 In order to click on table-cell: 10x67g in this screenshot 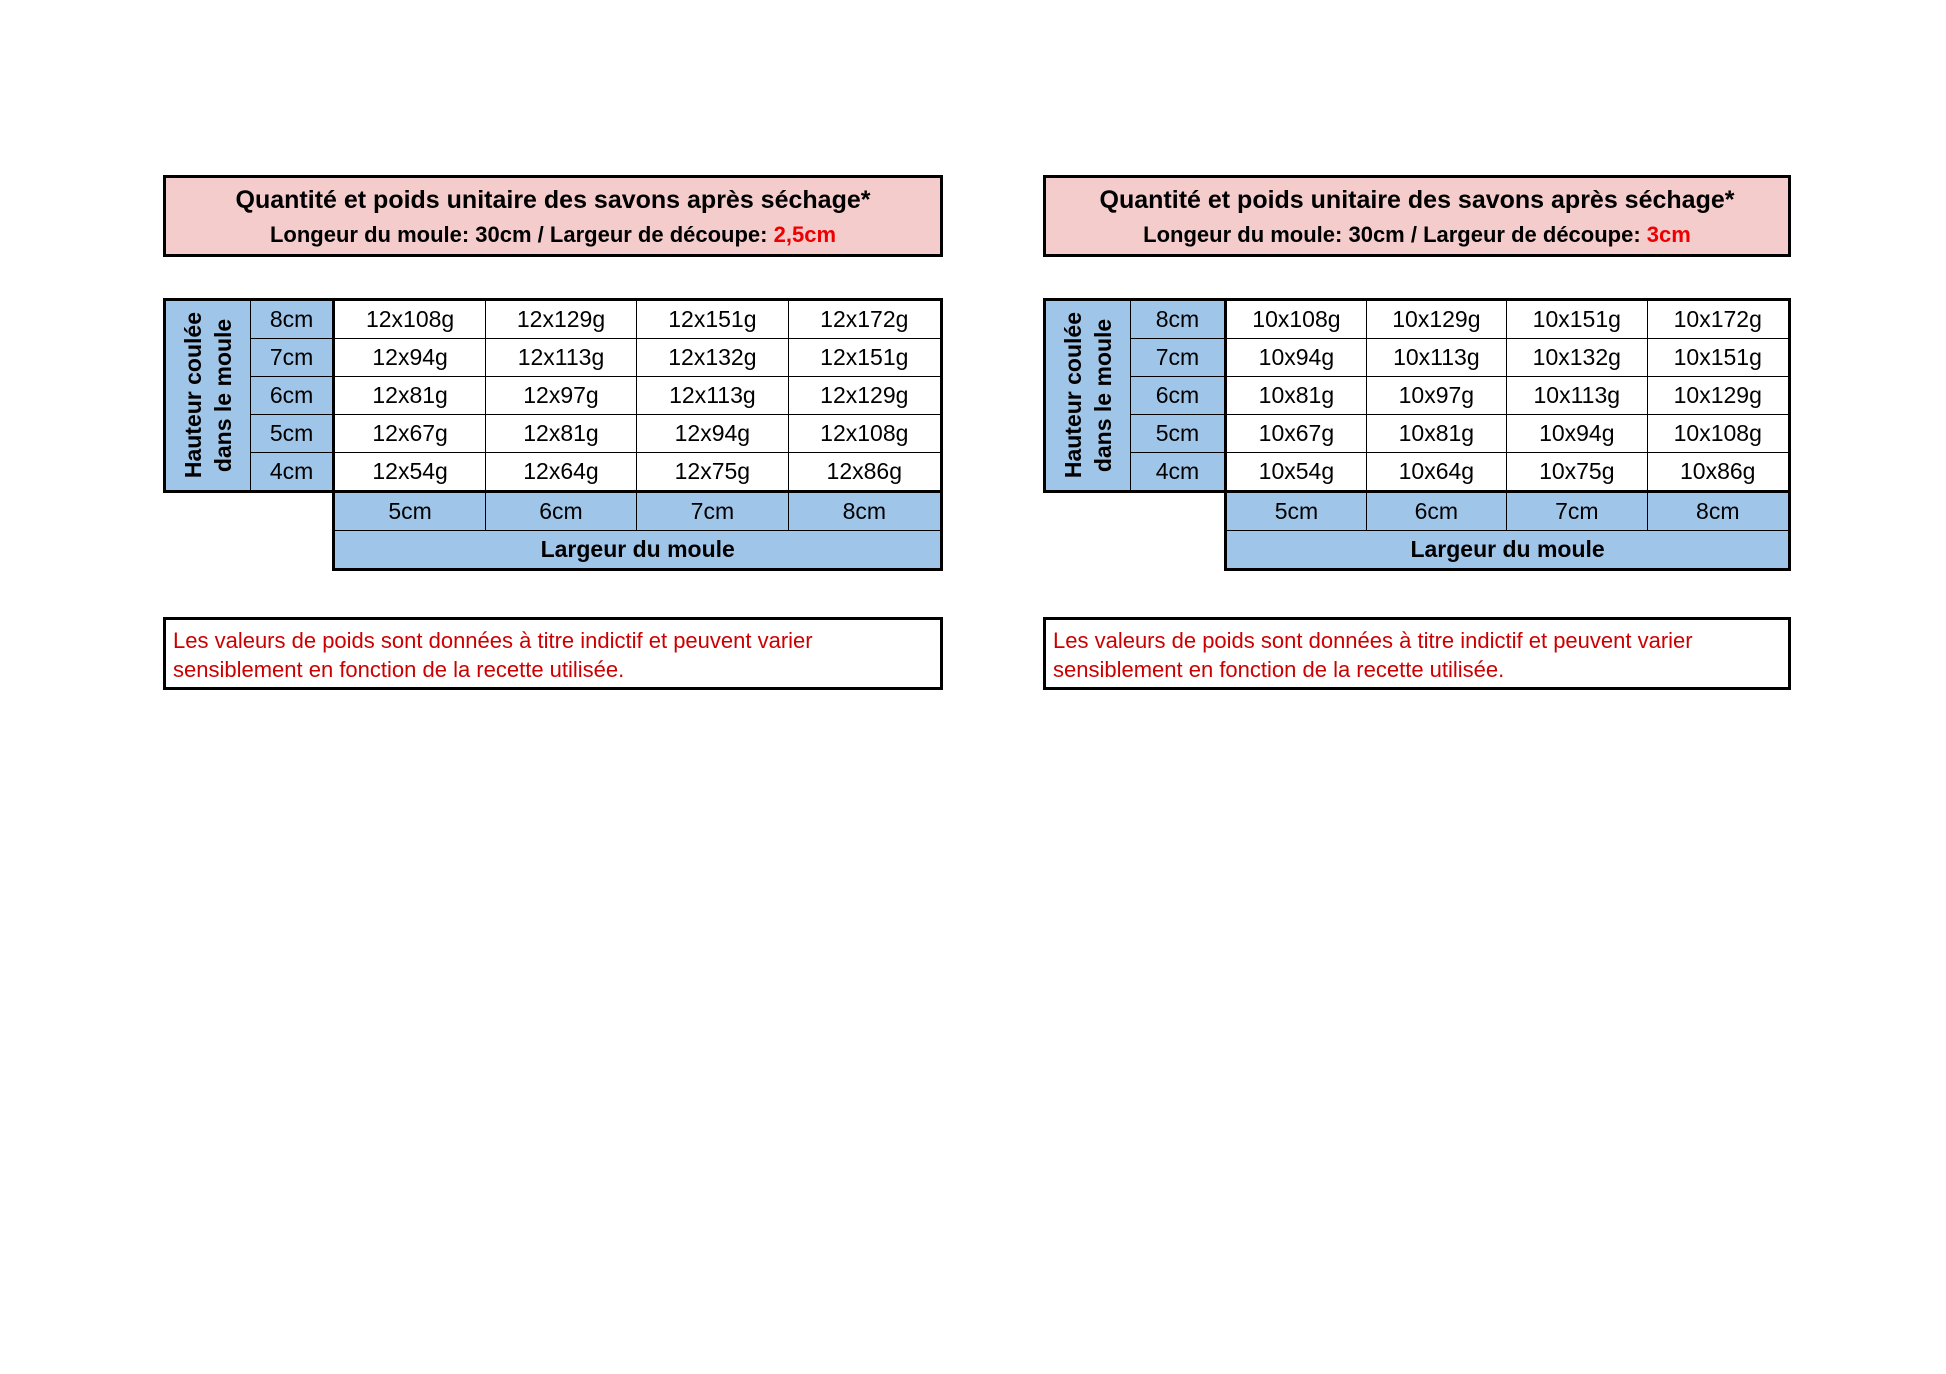, I will do `click(1295, 433)`.